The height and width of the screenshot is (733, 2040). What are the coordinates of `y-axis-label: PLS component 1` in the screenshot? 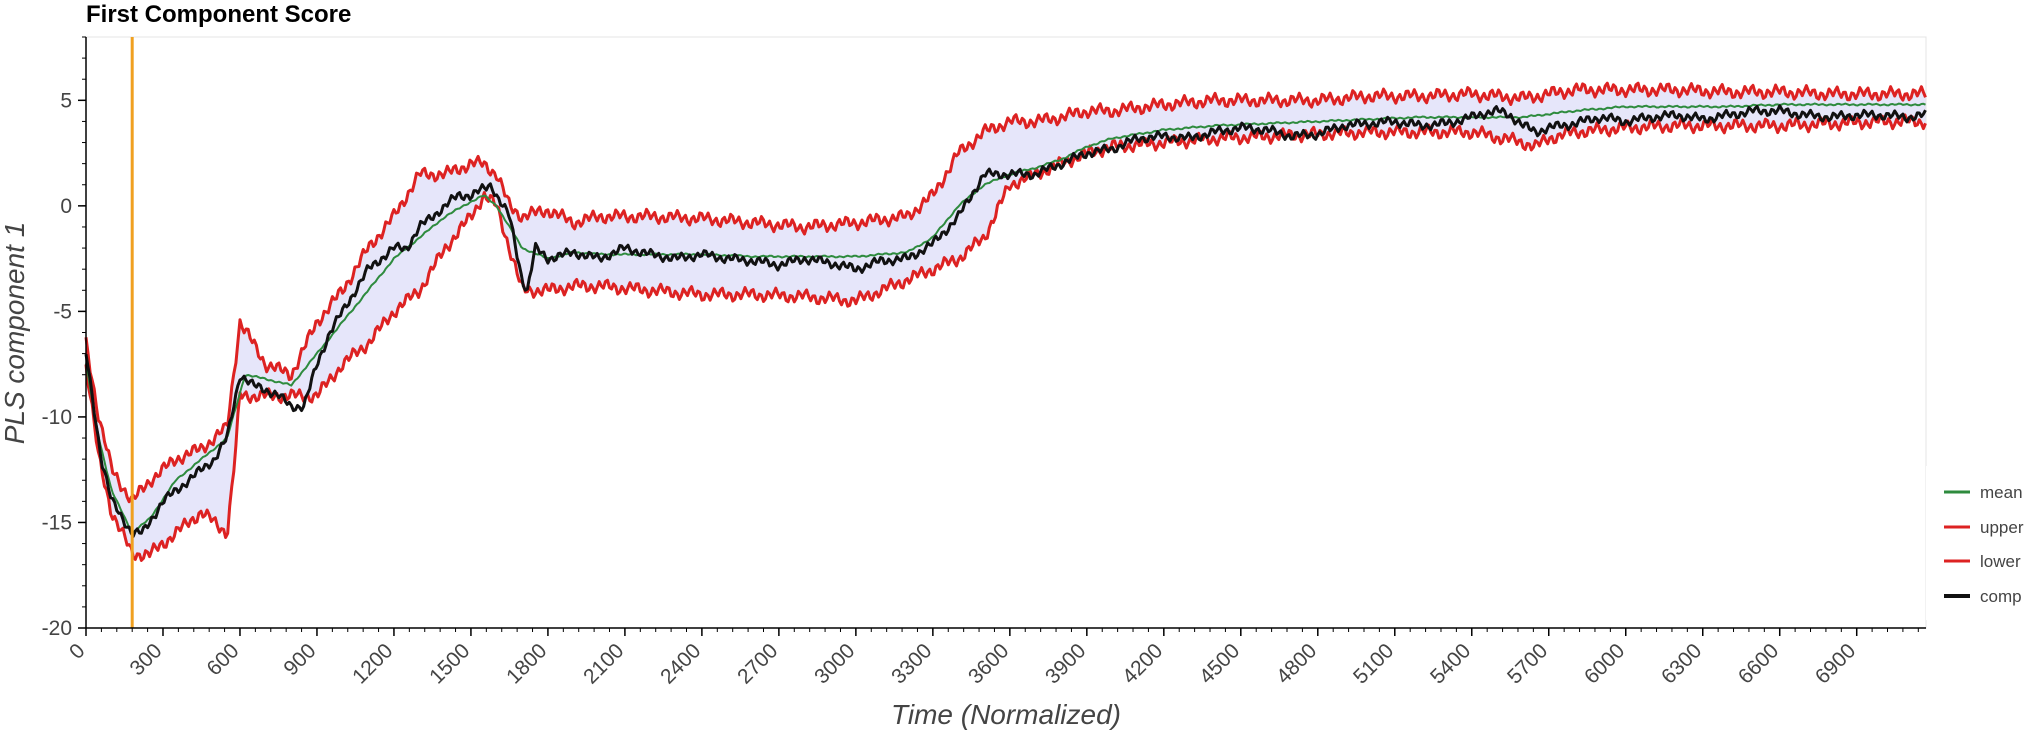 It's located at (15, 333).